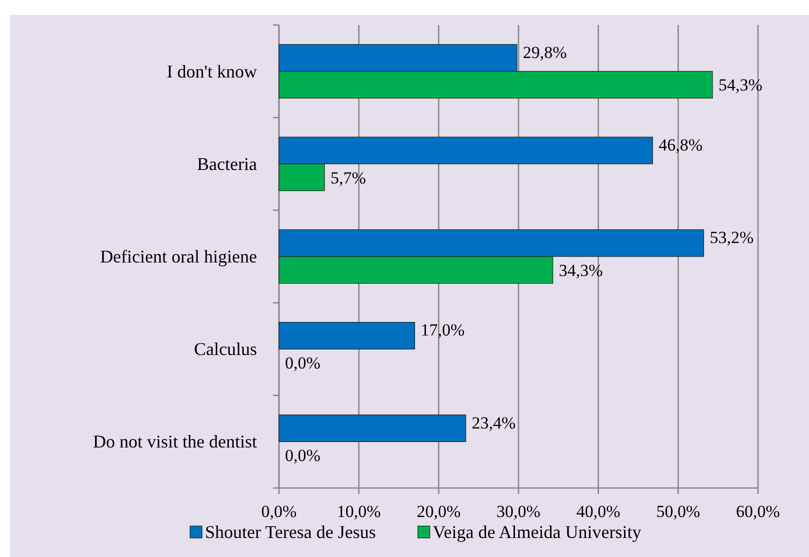  I want to click on x-tick-label: 30,0%, so click(518, 511).